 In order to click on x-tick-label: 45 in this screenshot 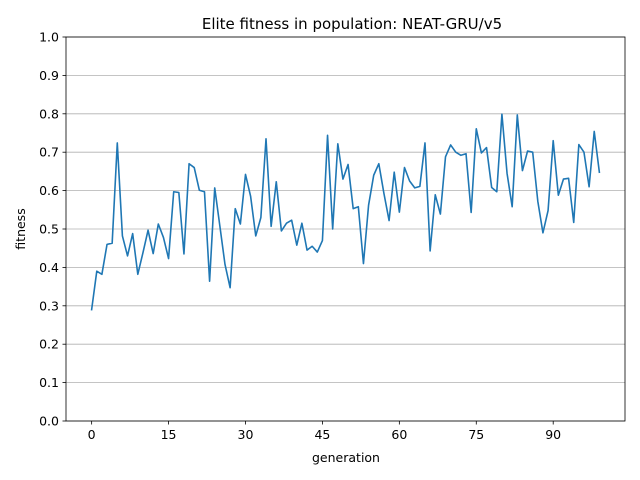, I will do `click(322, 434)`.